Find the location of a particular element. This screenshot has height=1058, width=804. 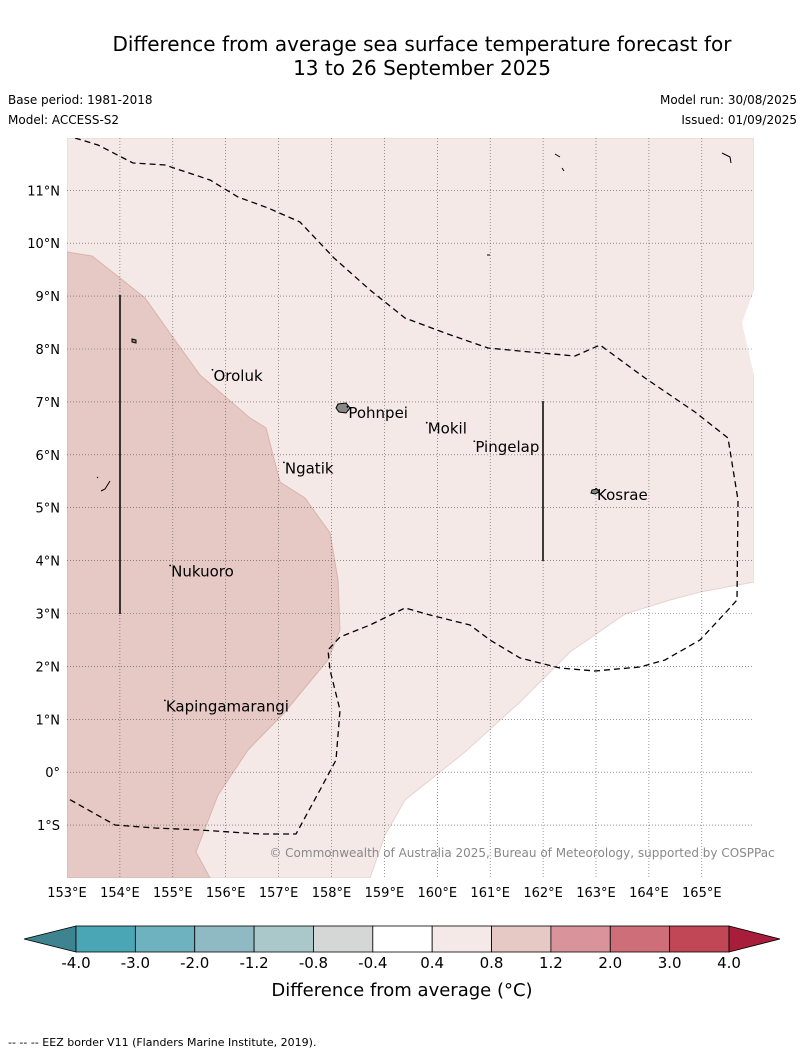

longitude-tick-label: 158°E is located at coordinates (332, 893).